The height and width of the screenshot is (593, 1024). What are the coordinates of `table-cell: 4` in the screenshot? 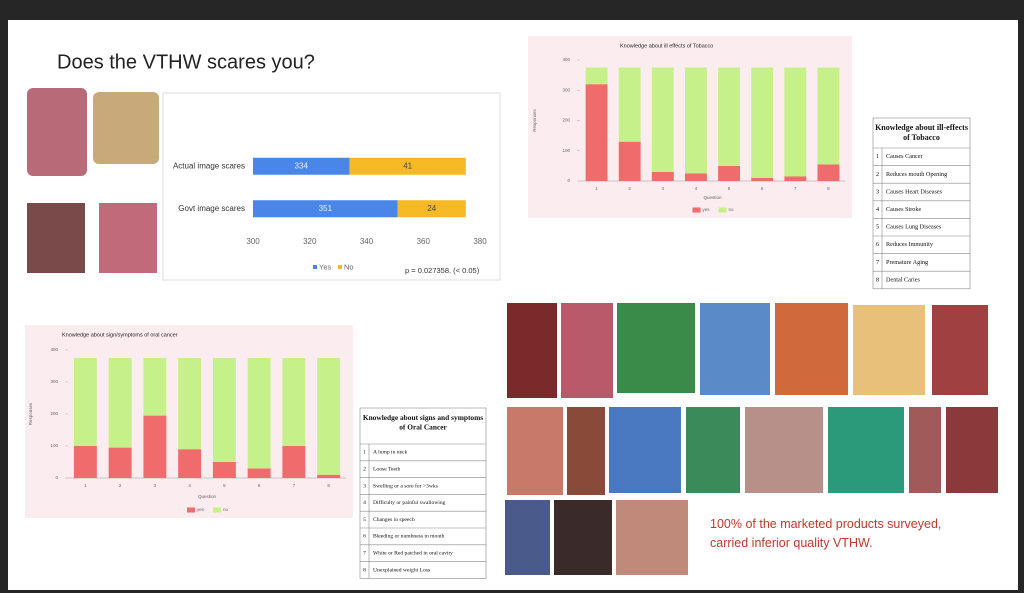 It's located at (364, 503).